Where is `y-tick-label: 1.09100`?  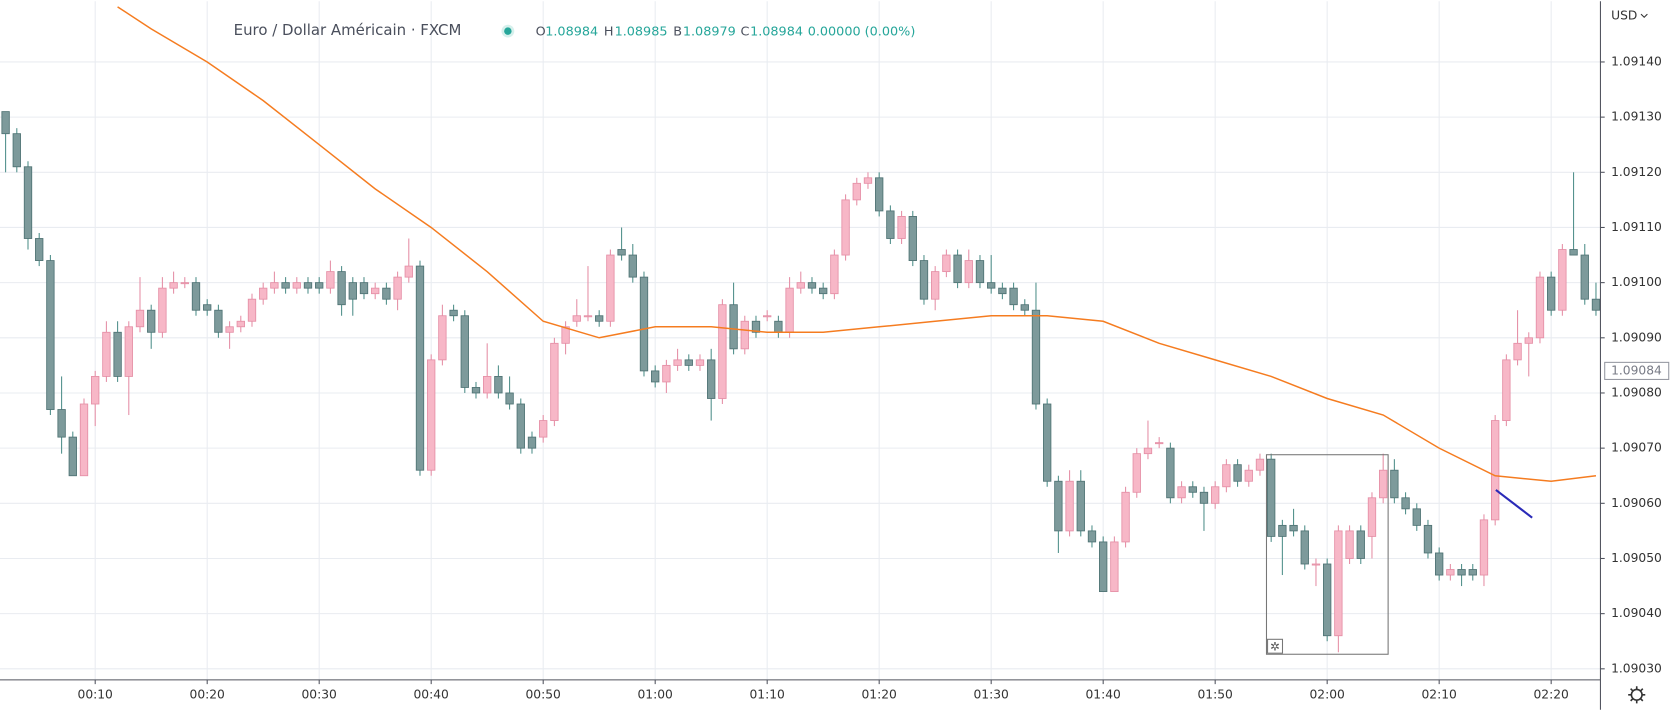 y-tick-label: 1.09100 is located at coordinates (1636, 282).